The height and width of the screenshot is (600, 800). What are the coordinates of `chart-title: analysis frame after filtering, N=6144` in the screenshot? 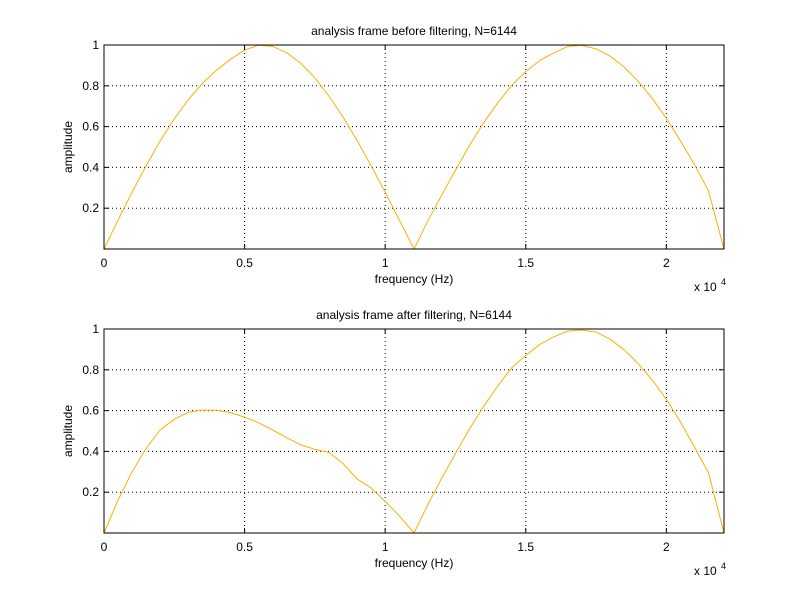 It's located at (414, 315).